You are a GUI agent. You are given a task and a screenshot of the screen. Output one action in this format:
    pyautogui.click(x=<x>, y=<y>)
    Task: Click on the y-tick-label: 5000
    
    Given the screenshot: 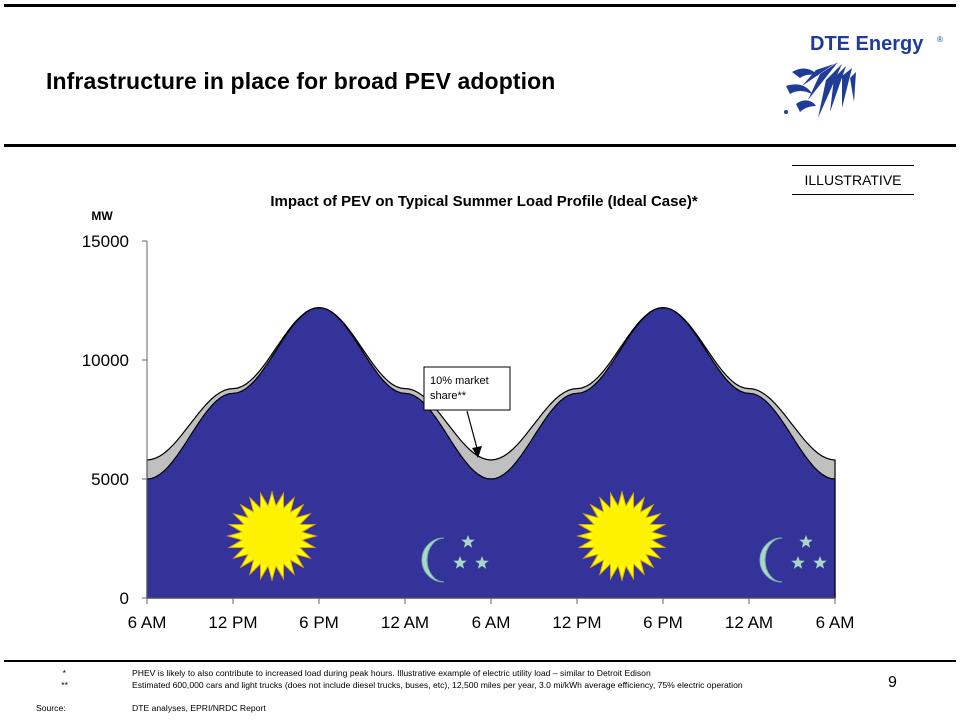 What is the action you would take?
    pyautogui.click(x=110, y=479)
    